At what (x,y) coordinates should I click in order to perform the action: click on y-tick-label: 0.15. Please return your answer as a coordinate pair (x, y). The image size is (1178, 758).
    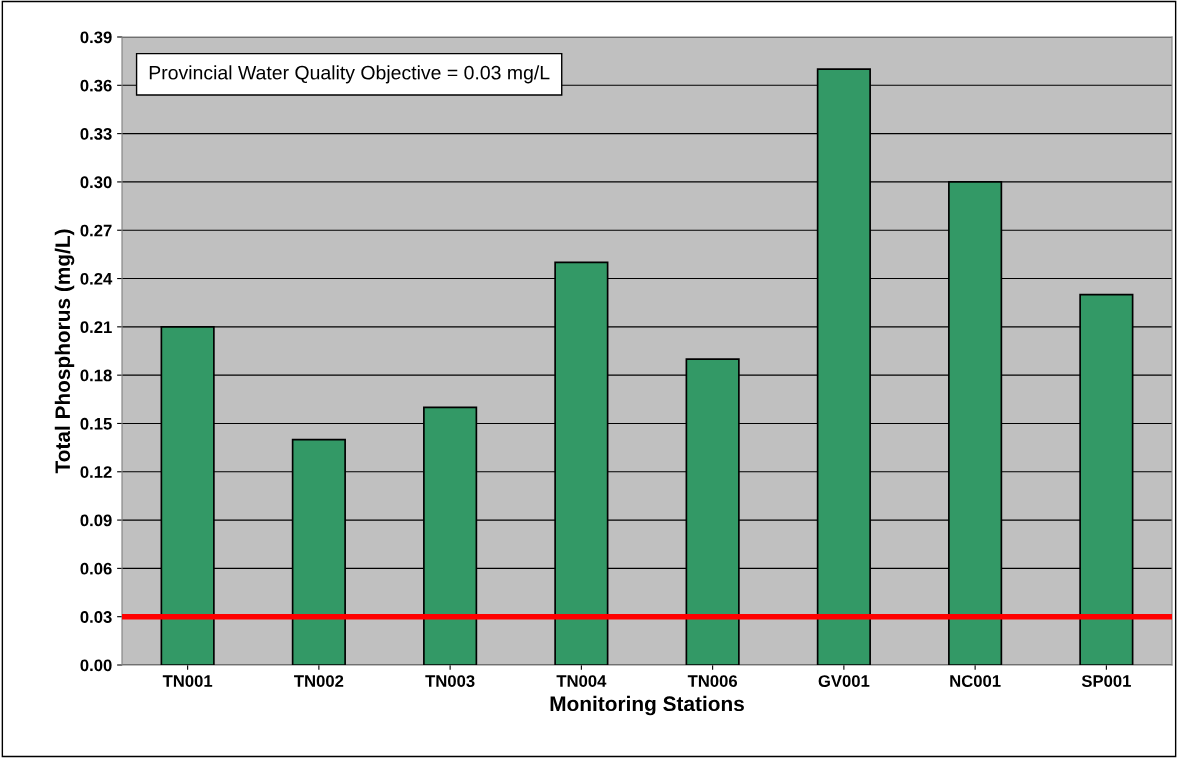
    Looking at the image, I should click on (96, 423).